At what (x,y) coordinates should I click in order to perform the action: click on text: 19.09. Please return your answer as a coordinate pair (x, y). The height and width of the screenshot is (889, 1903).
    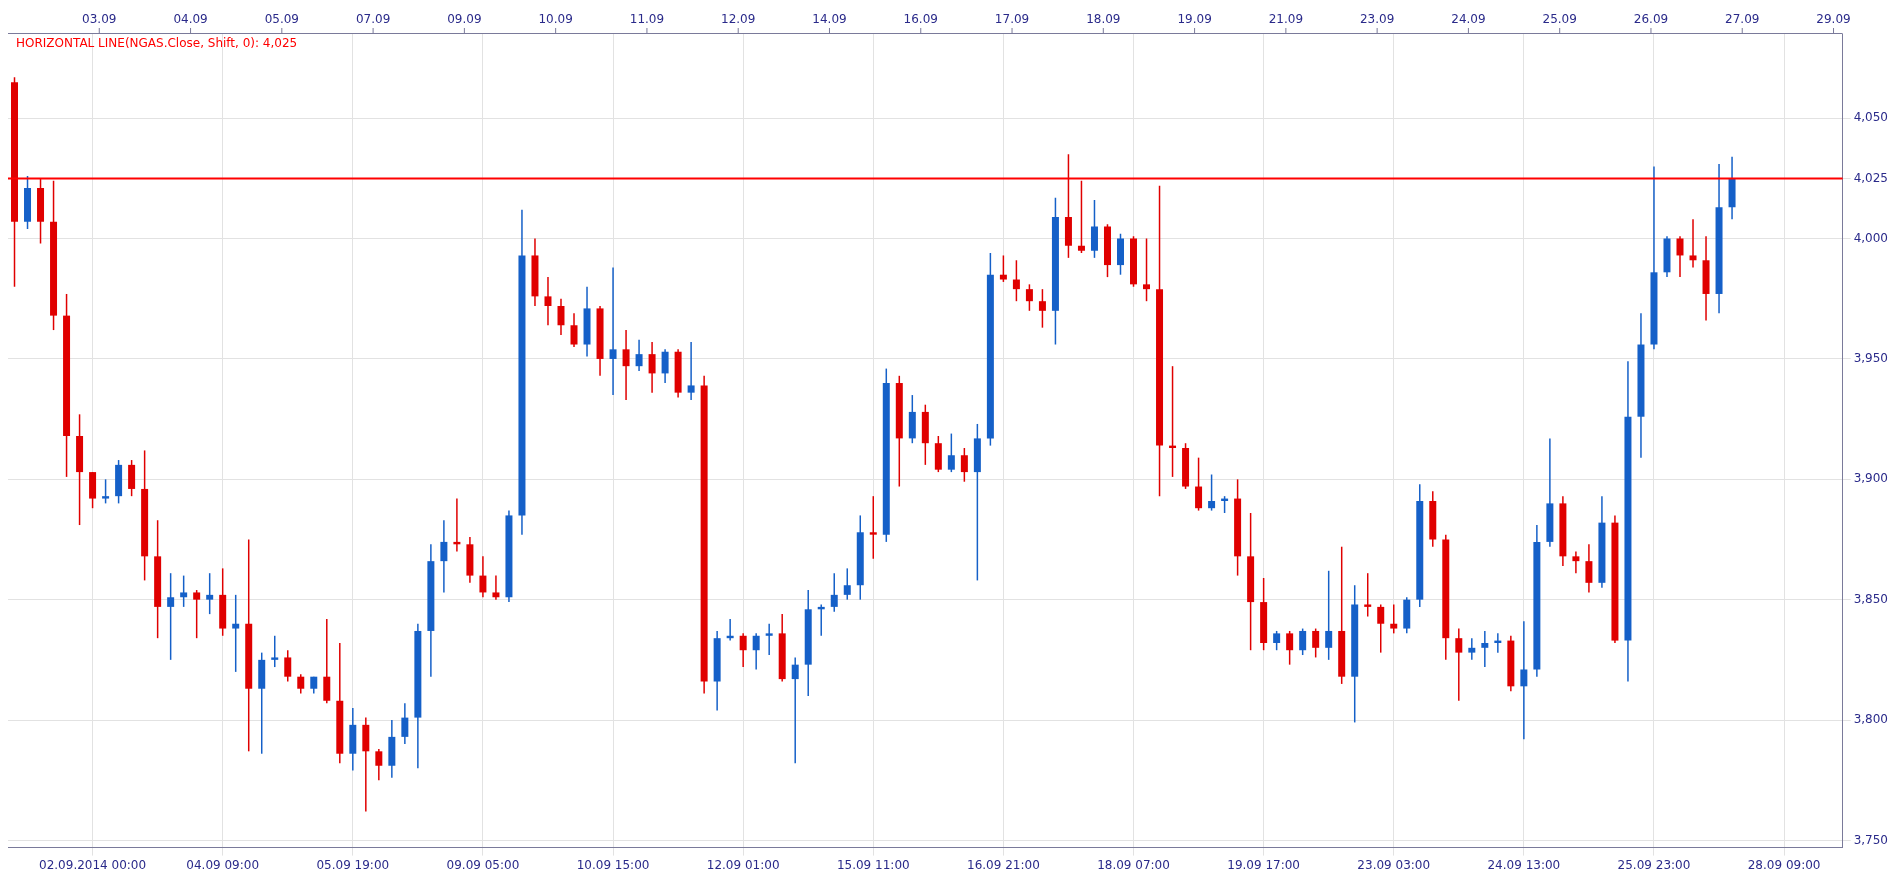
    Looking at the image, I should click on (1194, 19).